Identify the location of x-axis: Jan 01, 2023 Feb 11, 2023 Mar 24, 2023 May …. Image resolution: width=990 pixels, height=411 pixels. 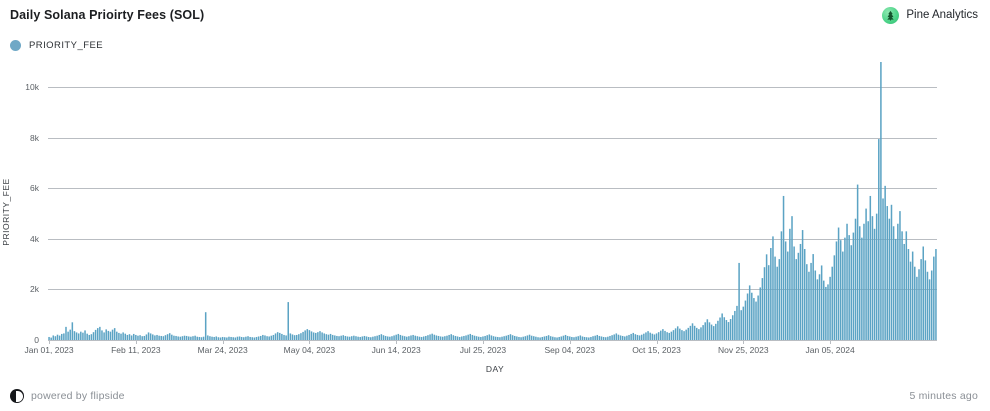
(480, 350).